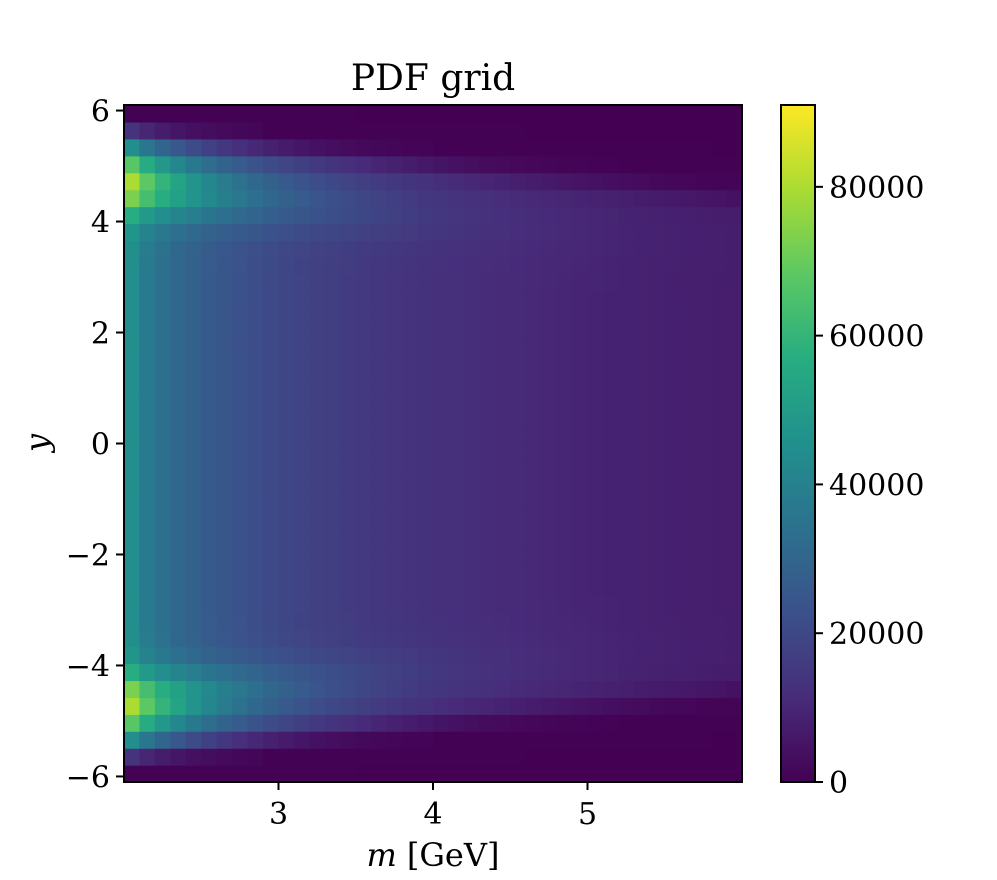 Image resolution: width=997 pixels, height=880 pixels. What do you see at coordinates (100, 223) in the screenshot?
I see `y-tick-label: 4` at bounding box center [100, 223].